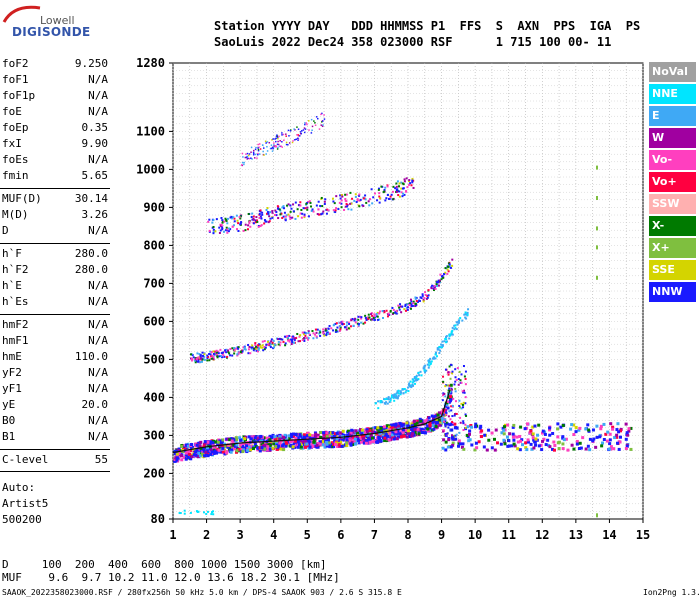 The height and width of the screenshot is (600, 700). I want to click on y-tick-label: 1280, so click(150, 63).